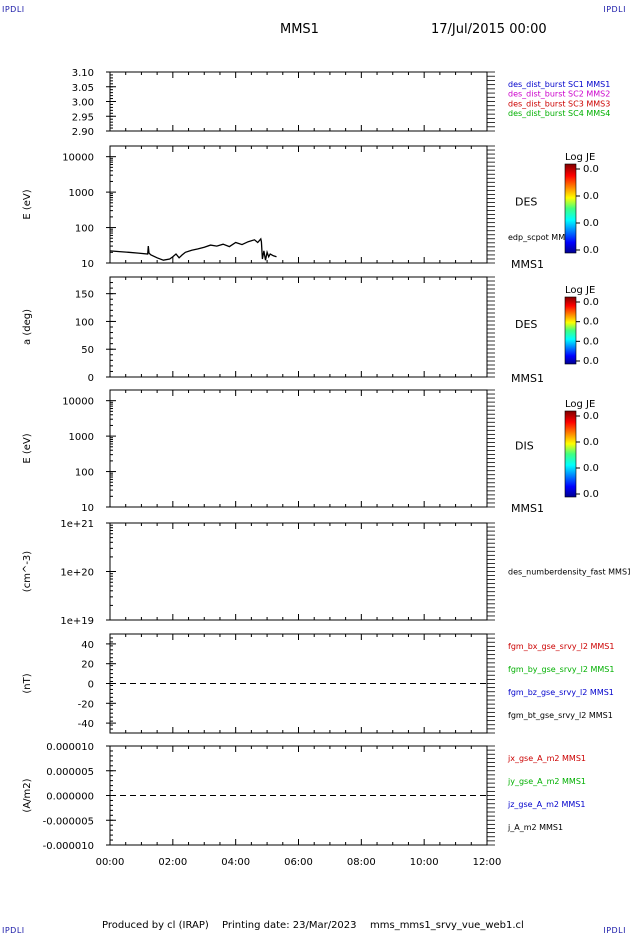 The height and width of the screenshot is (935, 630). I want to click on y-tick-label: 50, so click(87, 350).